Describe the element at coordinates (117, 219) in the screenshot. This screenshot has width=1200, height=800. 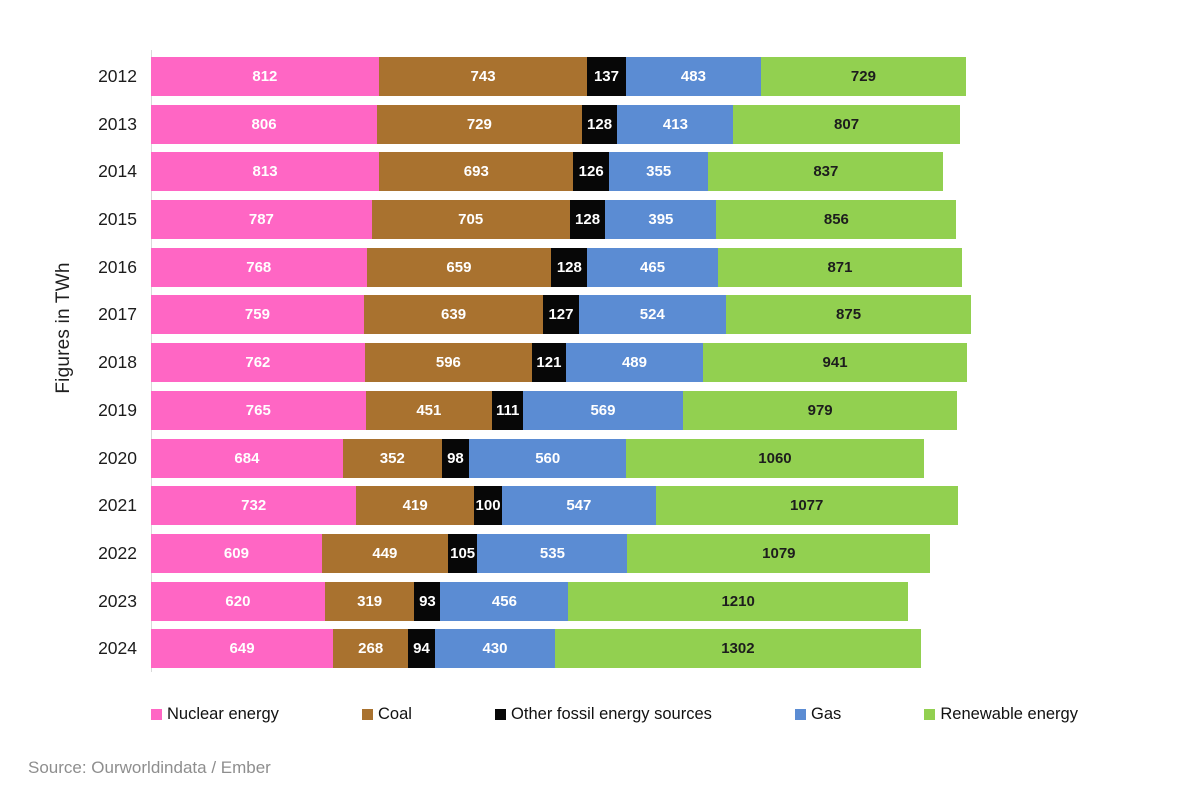
I see `year-label: 2015` at that location.